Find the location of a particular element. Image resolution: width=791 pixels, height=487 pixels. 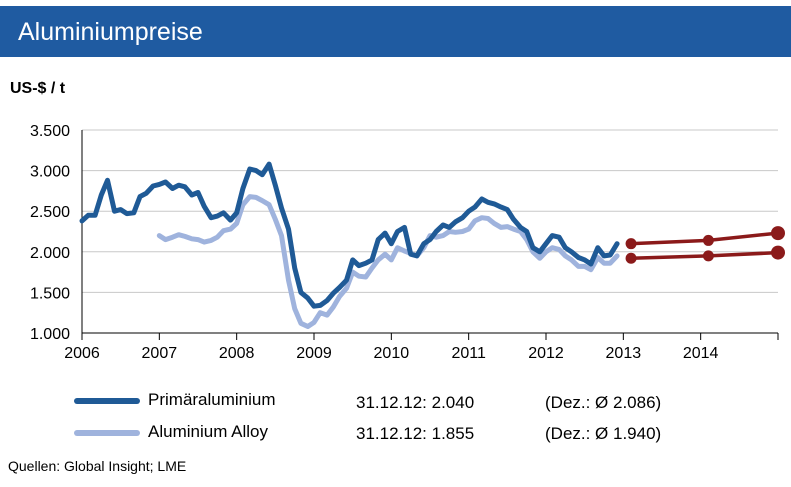

y-axis-unit-label: US-$ / t is located at coordinates (38, 88).